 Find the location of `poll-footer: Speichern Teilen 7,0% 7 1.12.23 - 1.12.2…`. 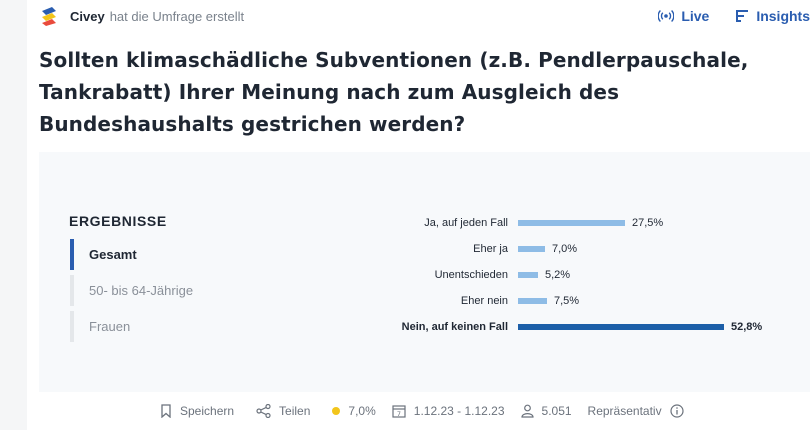

poll-footer: Speichern Teilen 7,0% 7 1.12.23 - 1.12.2… is located at coordinates (426, 411).